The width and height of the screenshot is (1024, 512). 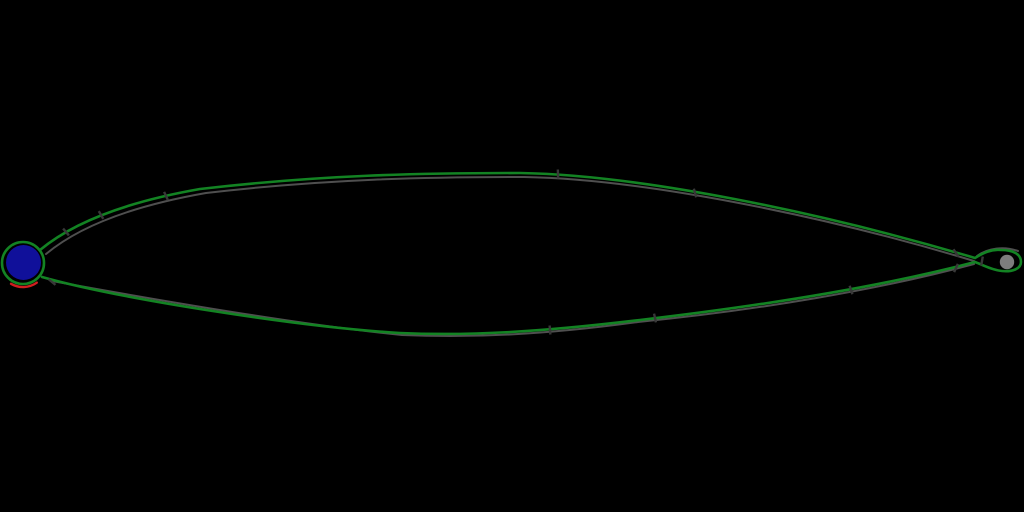 I want to click on earth-parking-orbit, so click(x=23, y=263).